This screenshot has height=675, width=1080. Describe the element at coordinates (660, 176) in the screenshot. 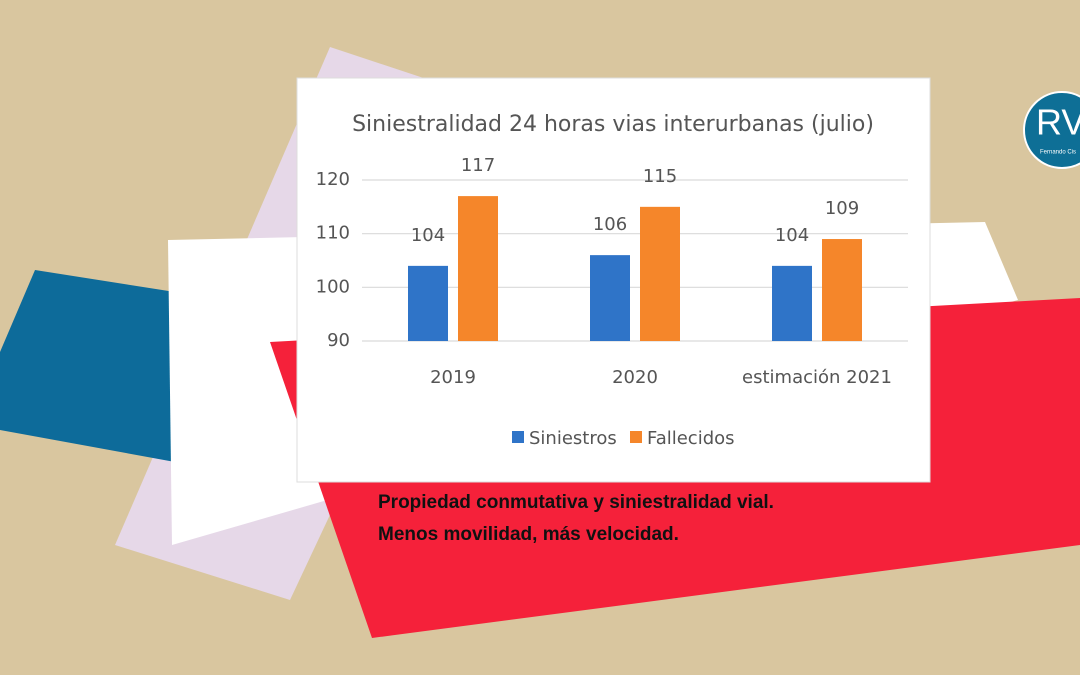

I see `data-label: 115` at that location.